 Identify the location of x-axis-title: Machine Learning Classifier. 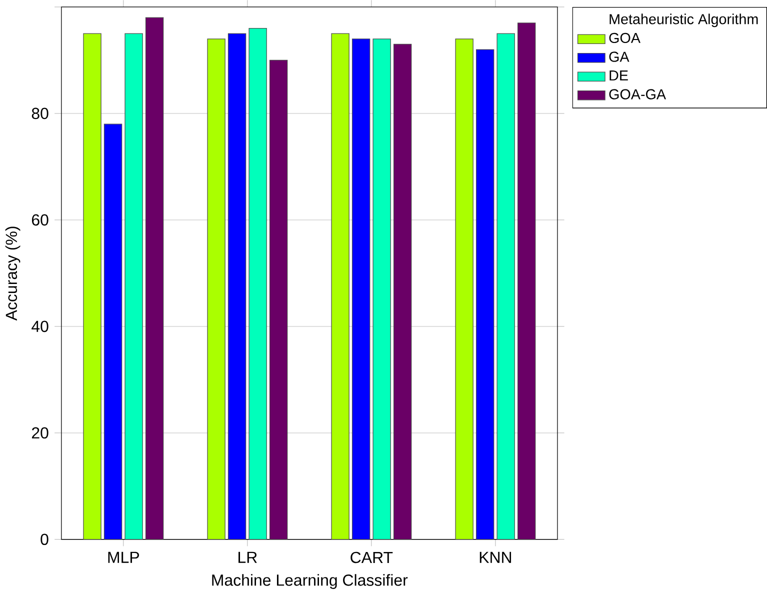
(310, 581).